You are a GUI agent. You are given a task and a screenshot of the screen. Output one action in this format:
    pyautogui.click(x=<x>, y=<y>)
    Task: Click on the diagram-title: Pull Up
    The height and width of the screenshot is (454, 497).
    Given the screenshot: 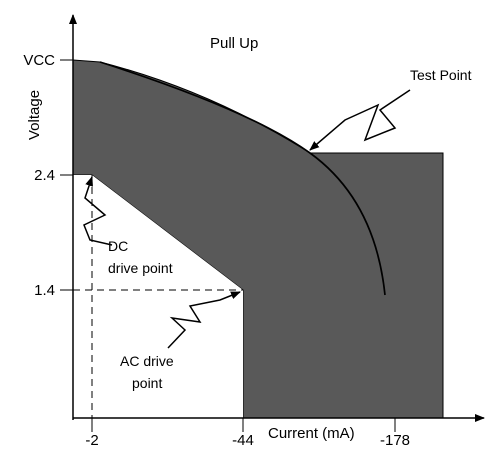 What is the action you would take?
    pyautogui.click(x=234, y=43)
    